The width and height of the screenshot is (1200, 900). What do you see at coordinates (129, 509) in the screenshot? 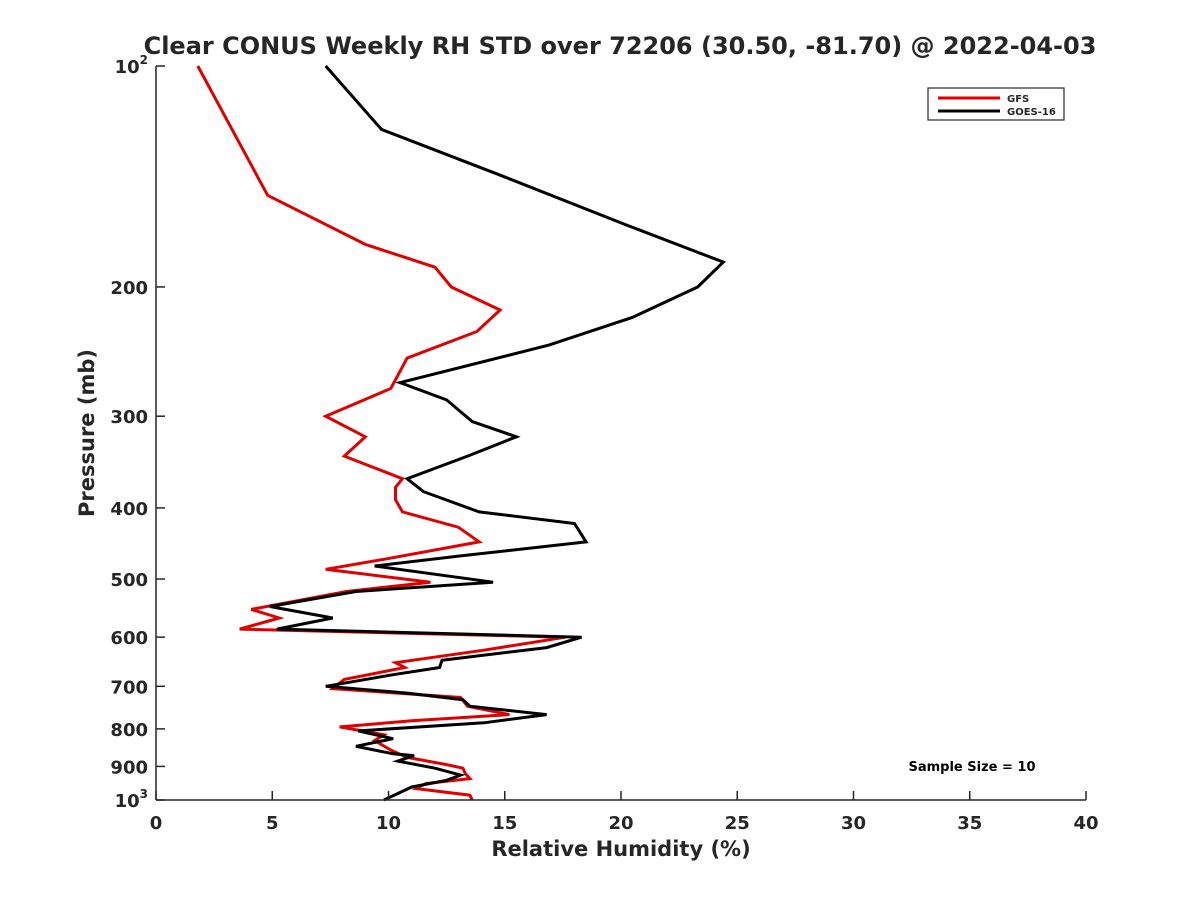
I see `y-tick-label: 400` at bounding box center [129, 509].